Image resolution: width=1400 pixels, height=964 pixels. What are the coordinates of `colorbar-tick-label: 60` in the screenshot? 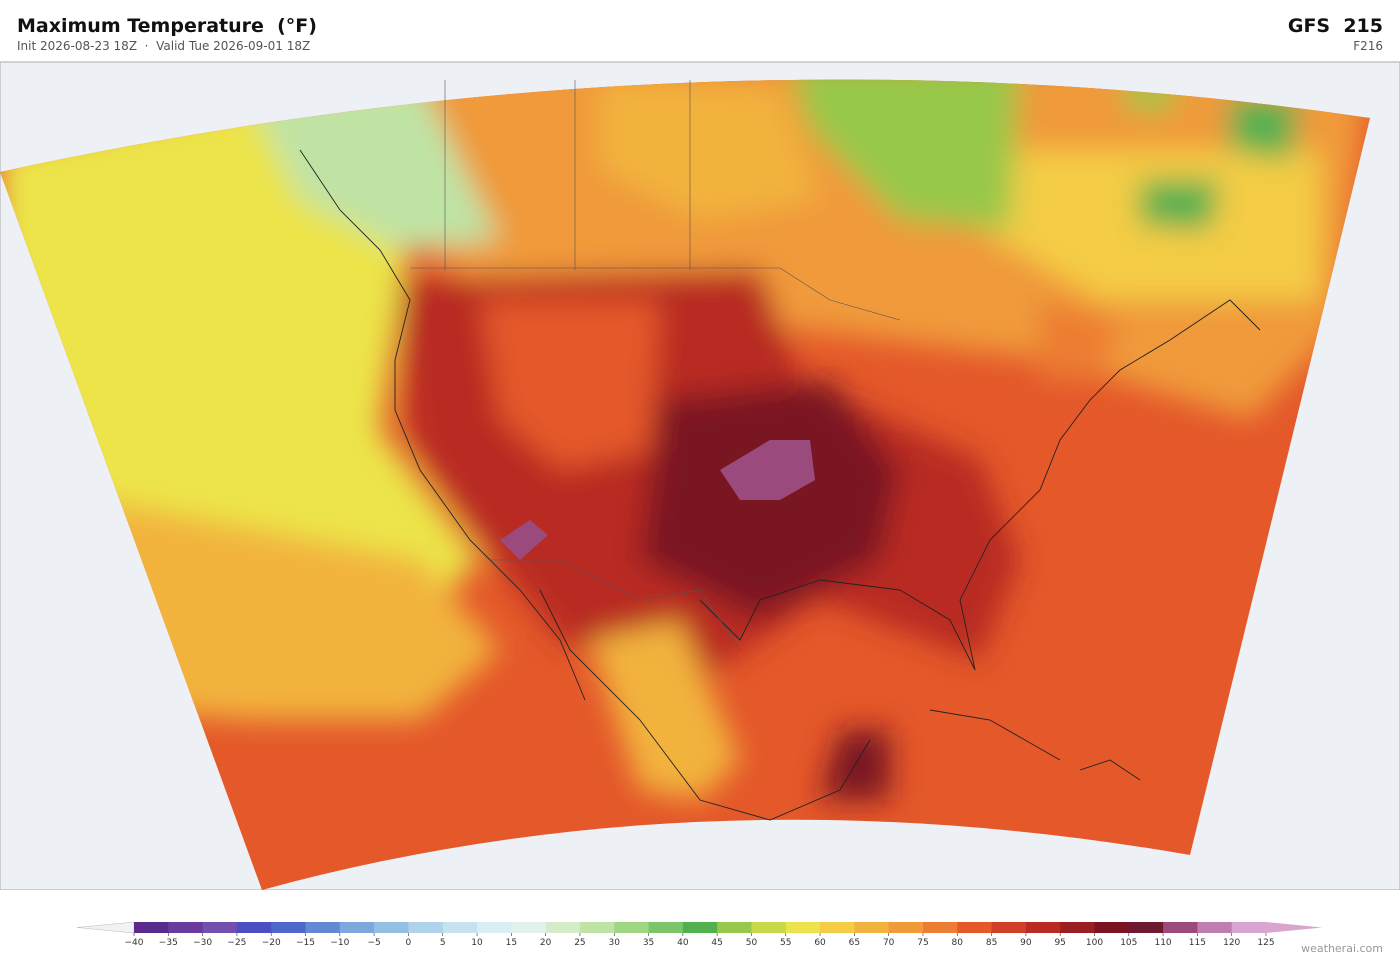 It's located at (820, 943).